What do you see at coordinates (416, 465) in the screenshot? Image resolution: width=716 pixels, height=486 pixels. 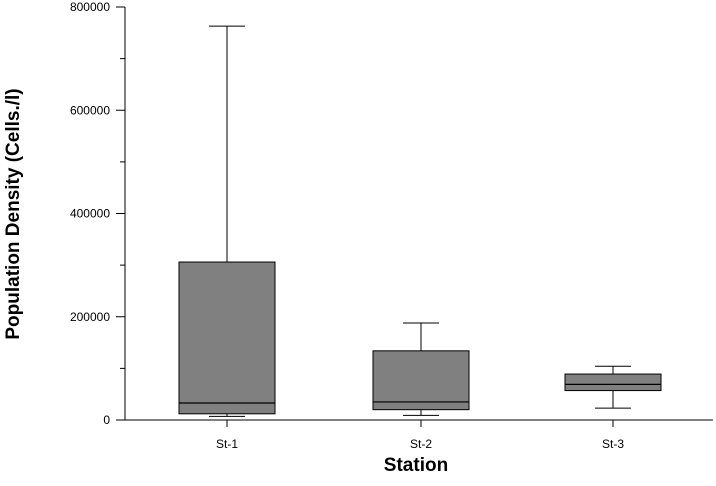 I see `x-axis-title: Station` at bounding box center [416, 465].